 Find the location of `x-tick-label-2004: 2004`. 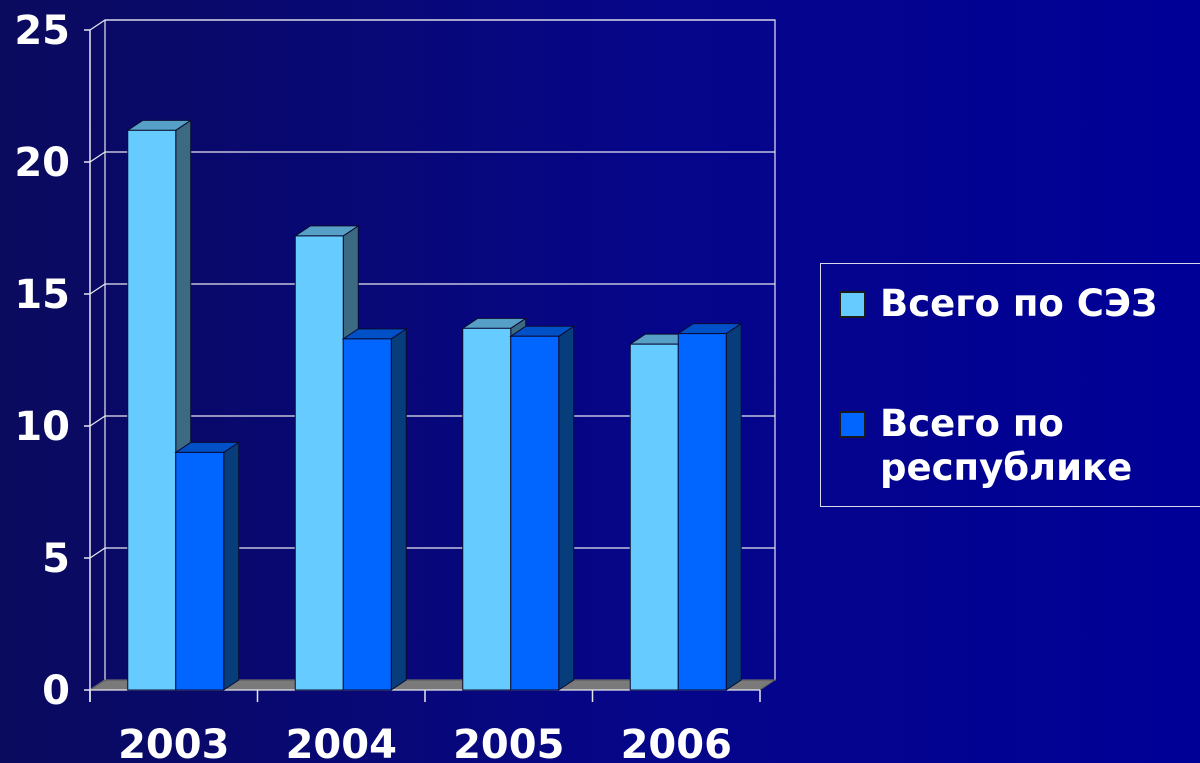

x-tick-label-2004: 2004 is located at coordinates (341, 742).